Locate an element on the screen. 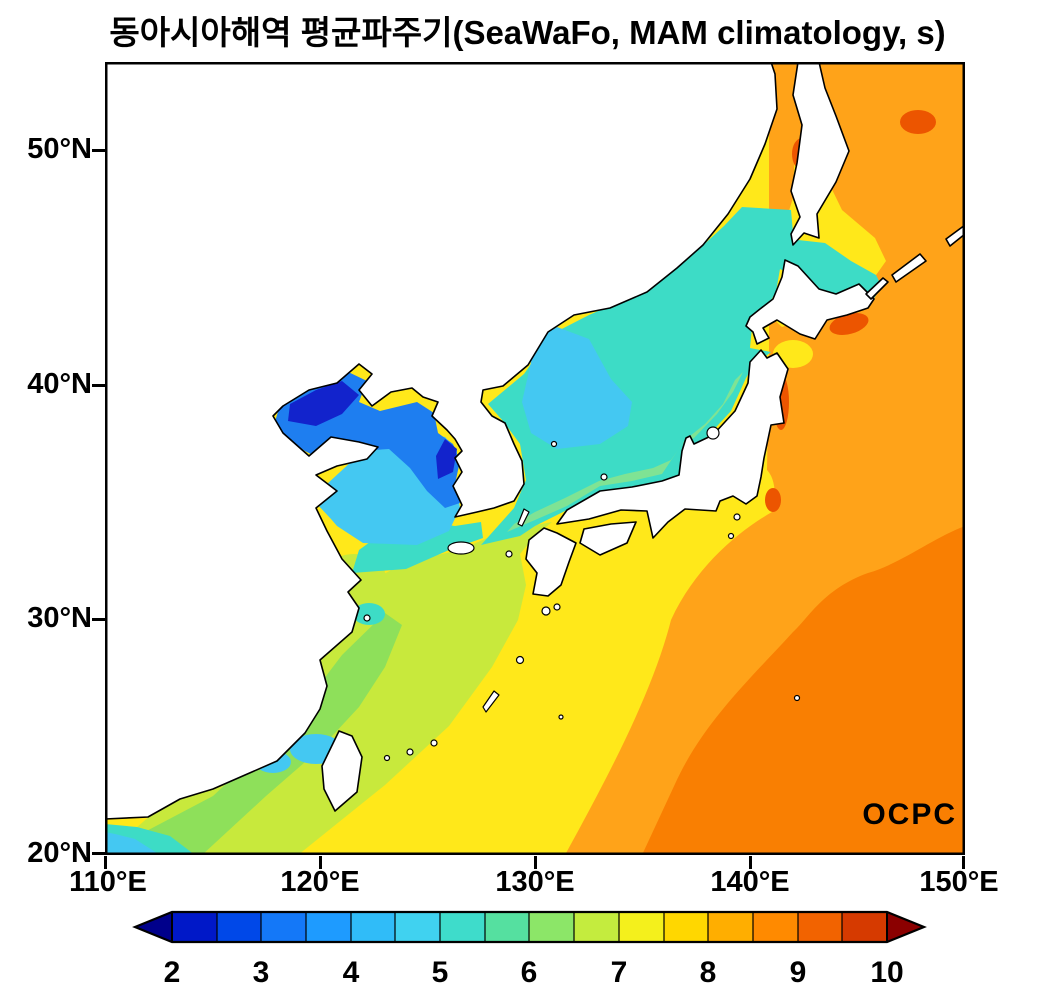  island-honshu is located at coordinates (672, 444).